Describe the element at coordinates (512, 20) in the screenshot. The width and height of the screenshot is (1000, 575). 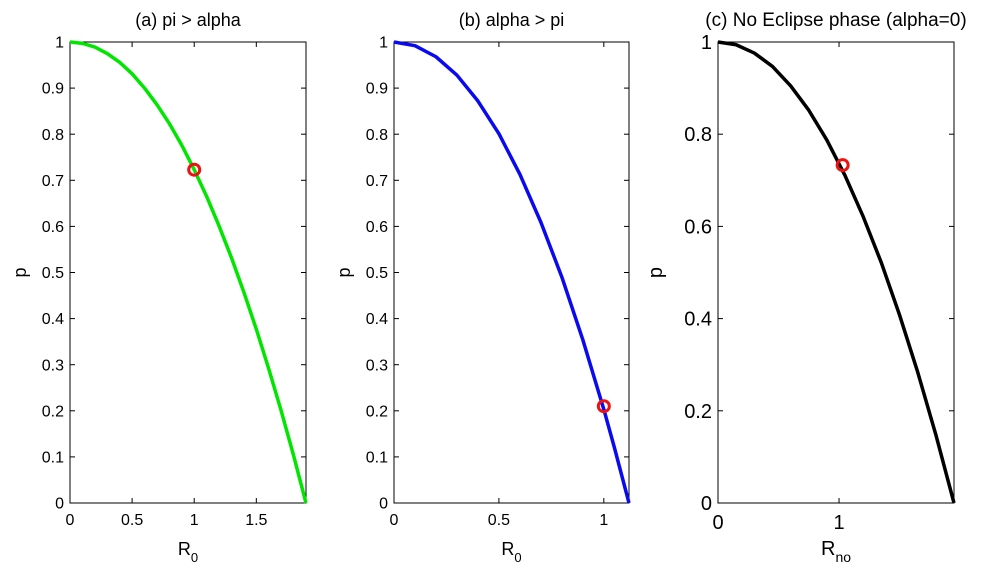
I see `chart-title: (b) alpha > pi` at that location.